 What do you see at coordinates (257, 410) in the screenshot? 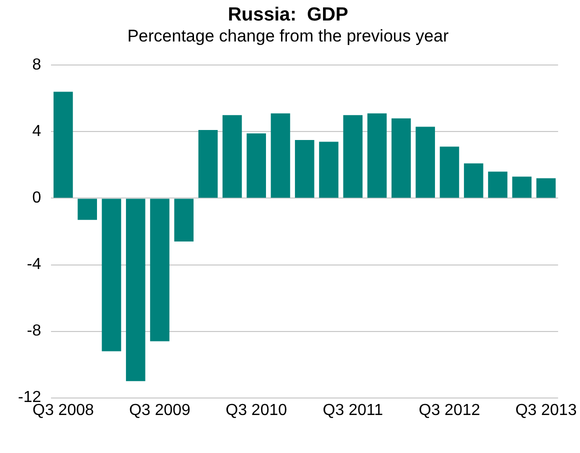
I see `x-tick-label: Q3 2010` at bounding box center [257, 410].